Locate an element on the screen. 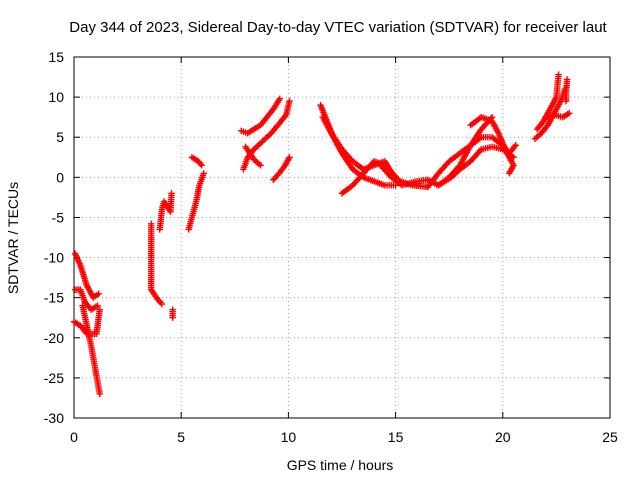 Image resolution: width=640 pixels, height=480 pixels. y-tick-label: -10 is located at coordinates (54, 258).